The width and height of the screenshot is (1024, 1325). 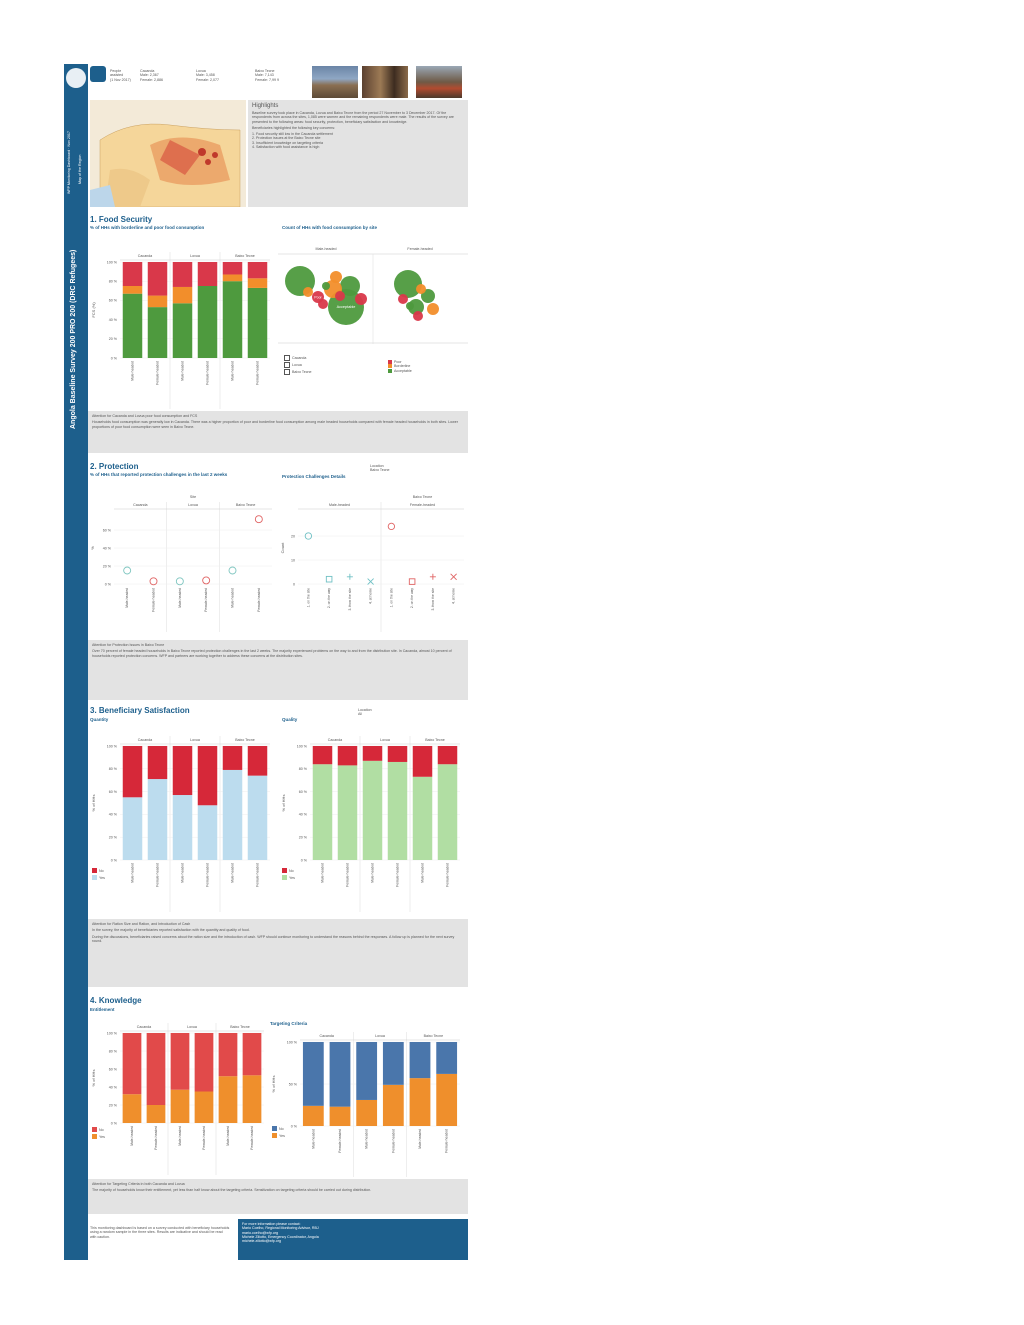 I want to click on y-tick-label: 100 %, so click(x=112, y=746).